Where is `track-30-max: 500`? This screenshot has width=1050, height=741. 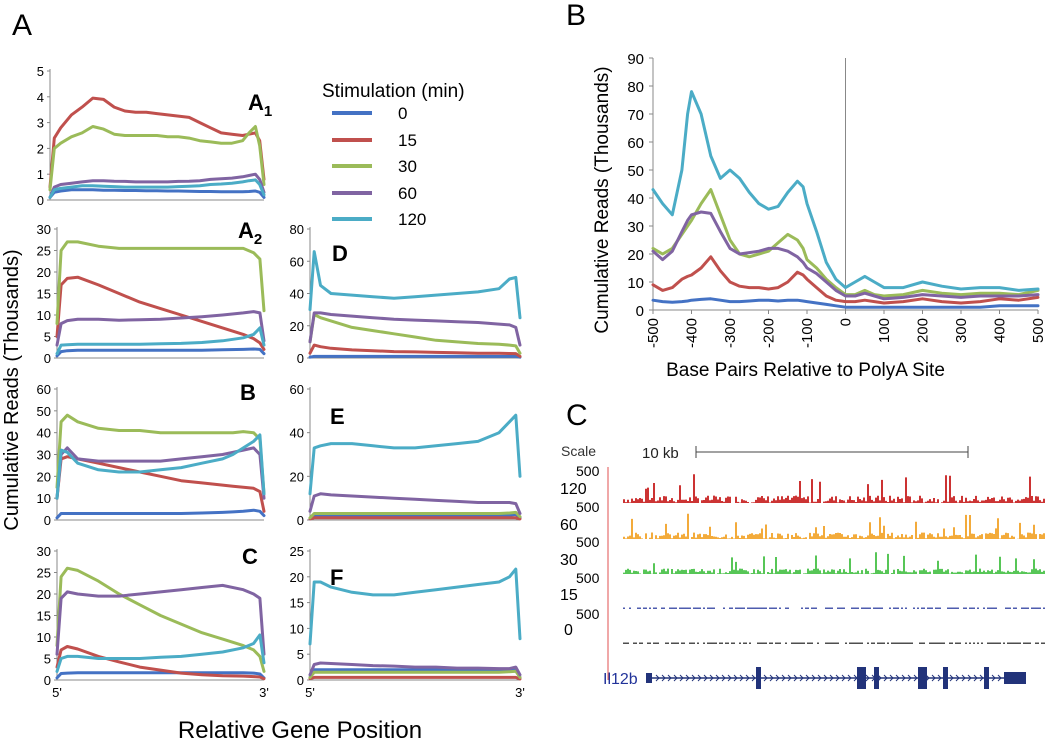 track-30-max: 500 is located at coordinates (588, 542).